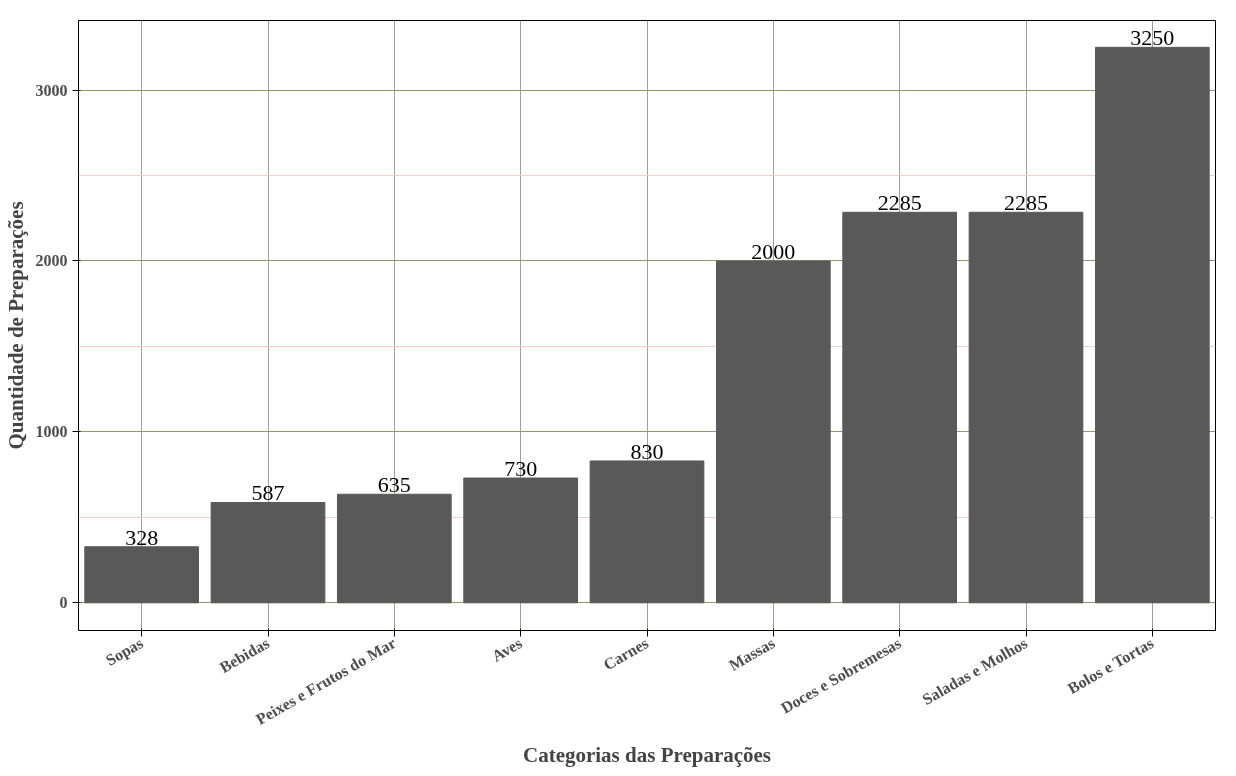 This screenshot has height=776, width=1236. I want to click on data-label: 328, so click(142, 537).